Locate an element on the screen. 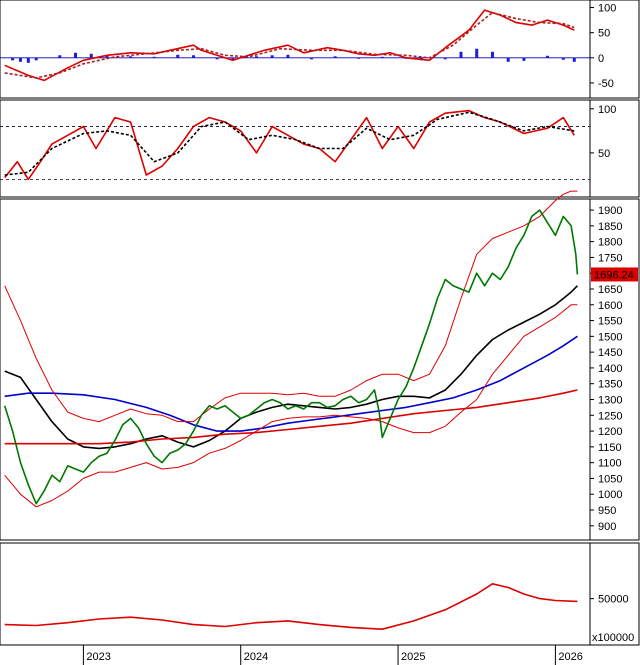  x-tick-label: 2024 is located at coordinates (256, 657).